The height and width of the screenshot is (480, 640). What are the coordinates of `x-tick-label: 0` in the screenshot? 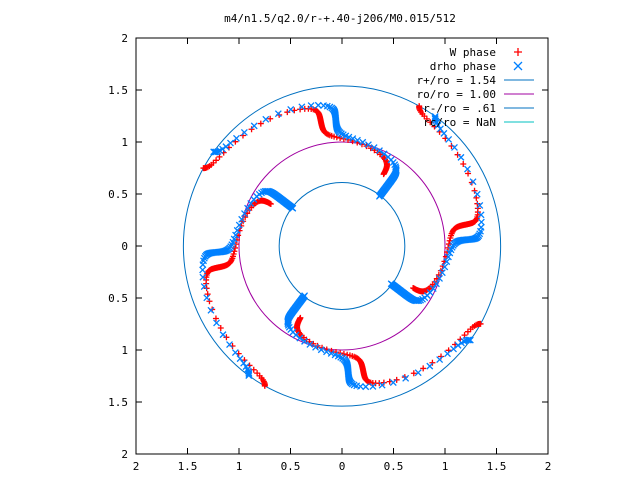 It's located at (342, 466).